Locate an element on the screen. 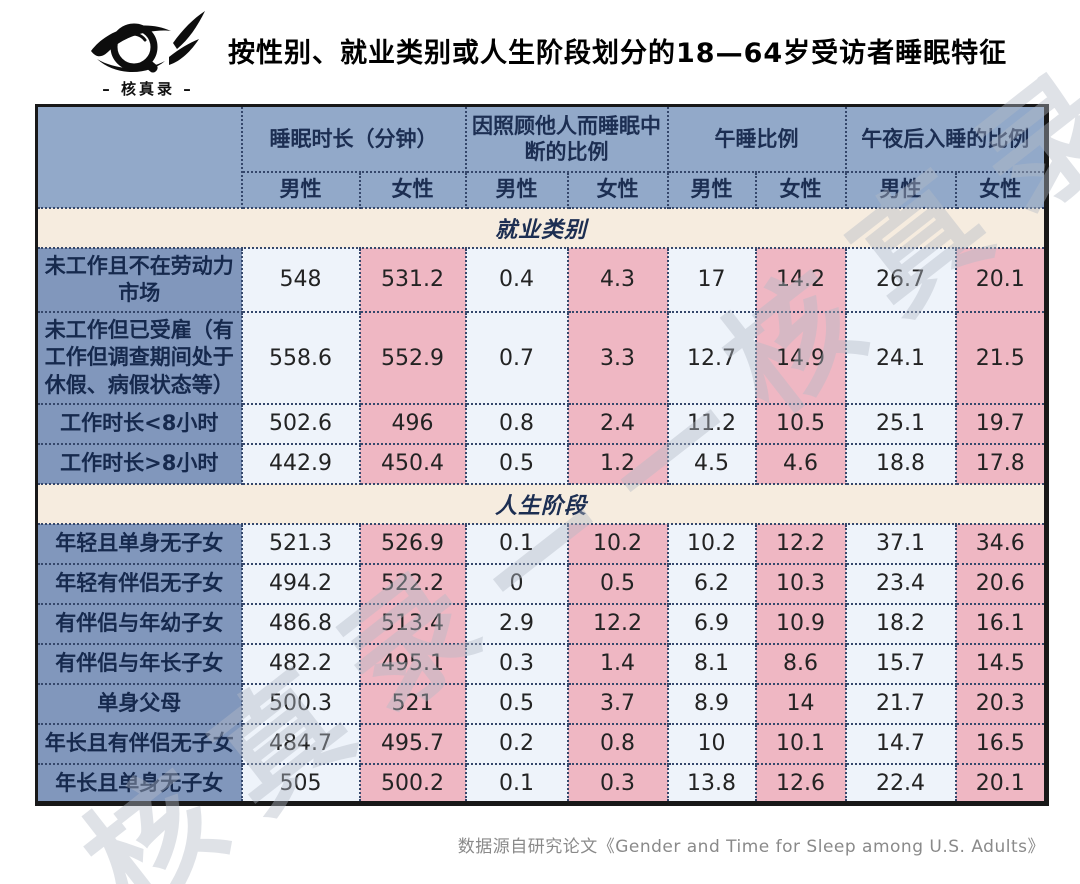 The image size is (1080, 884). female-value-cell: 10.2 is located at coordinates (617, 543).